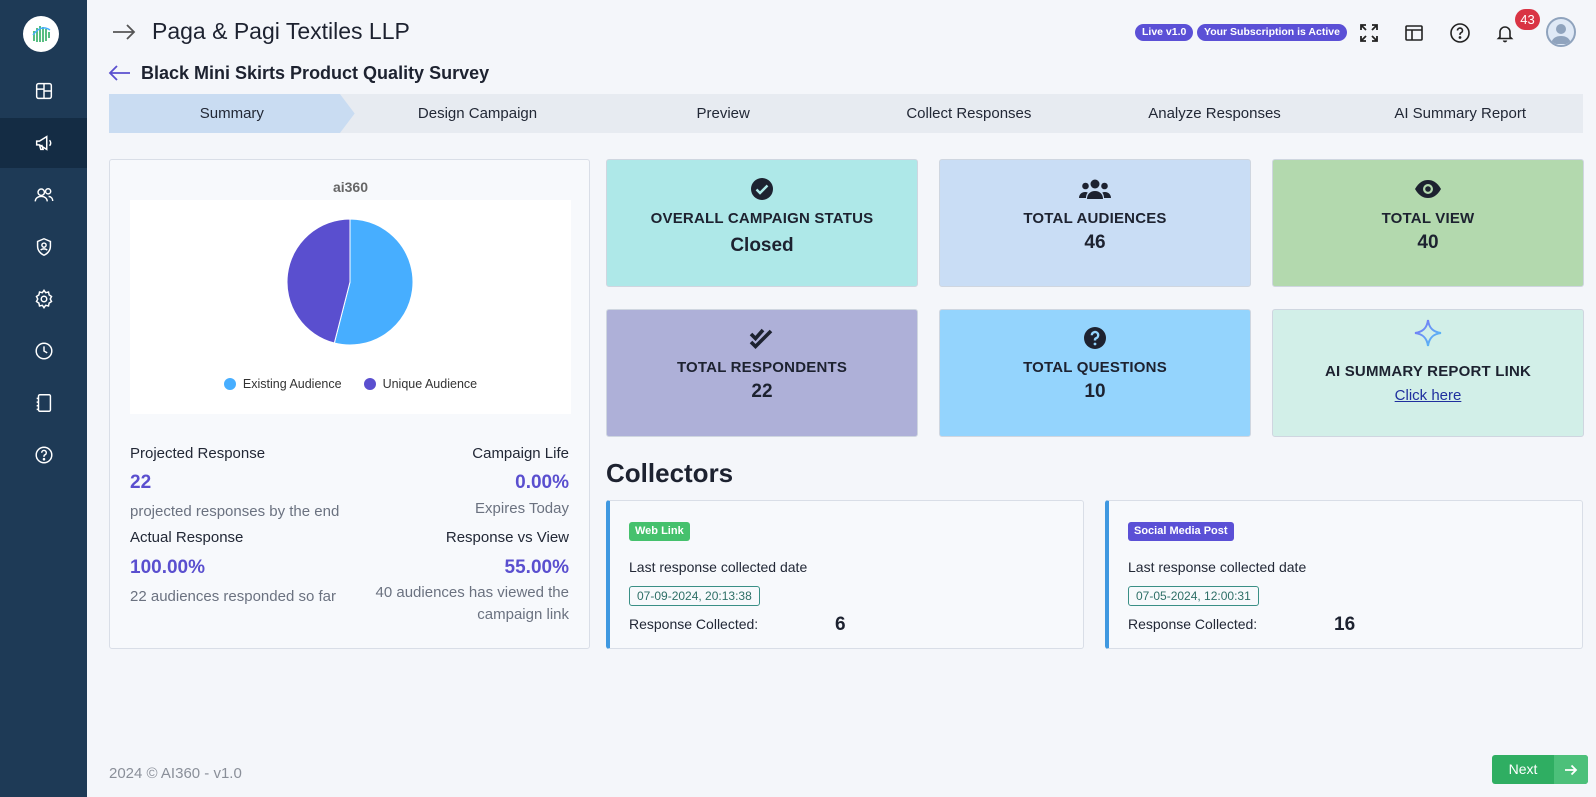 The height and width of the screenshot is (797, 1596). What do you see at coordinates (536, 567) in the screenshot?
I see `response-vs-view-value: 55.00%` at bounding box center [536, 567].